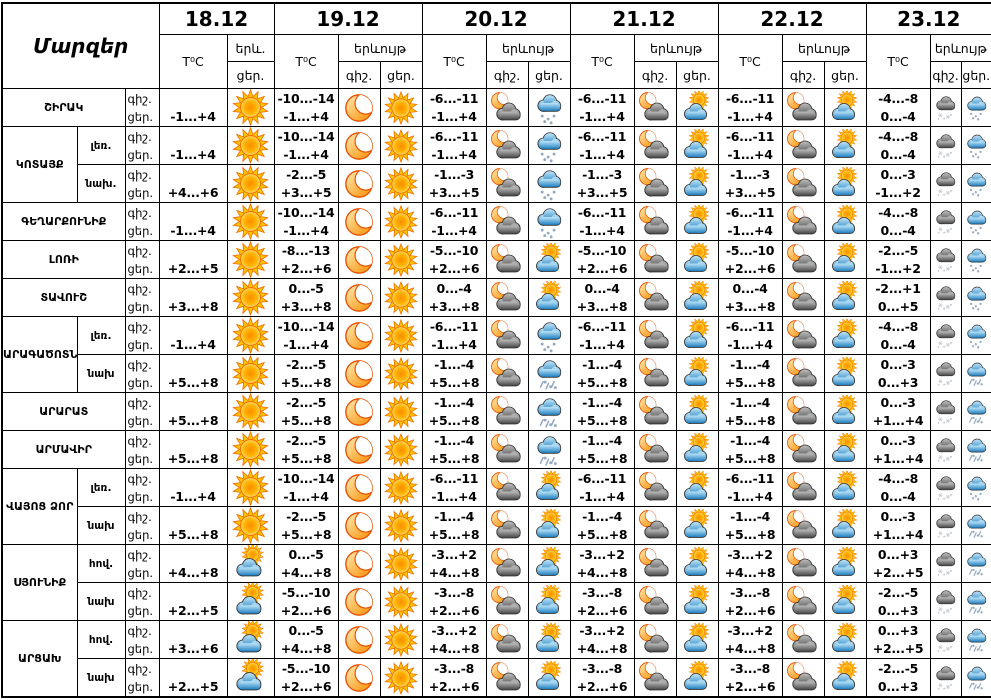 This screenshot has height=700, width=991. Describe the element at coordinates (306, 525) in the screenshot. I see `temperature-cell: -2...-5 +5...+8` at that location.